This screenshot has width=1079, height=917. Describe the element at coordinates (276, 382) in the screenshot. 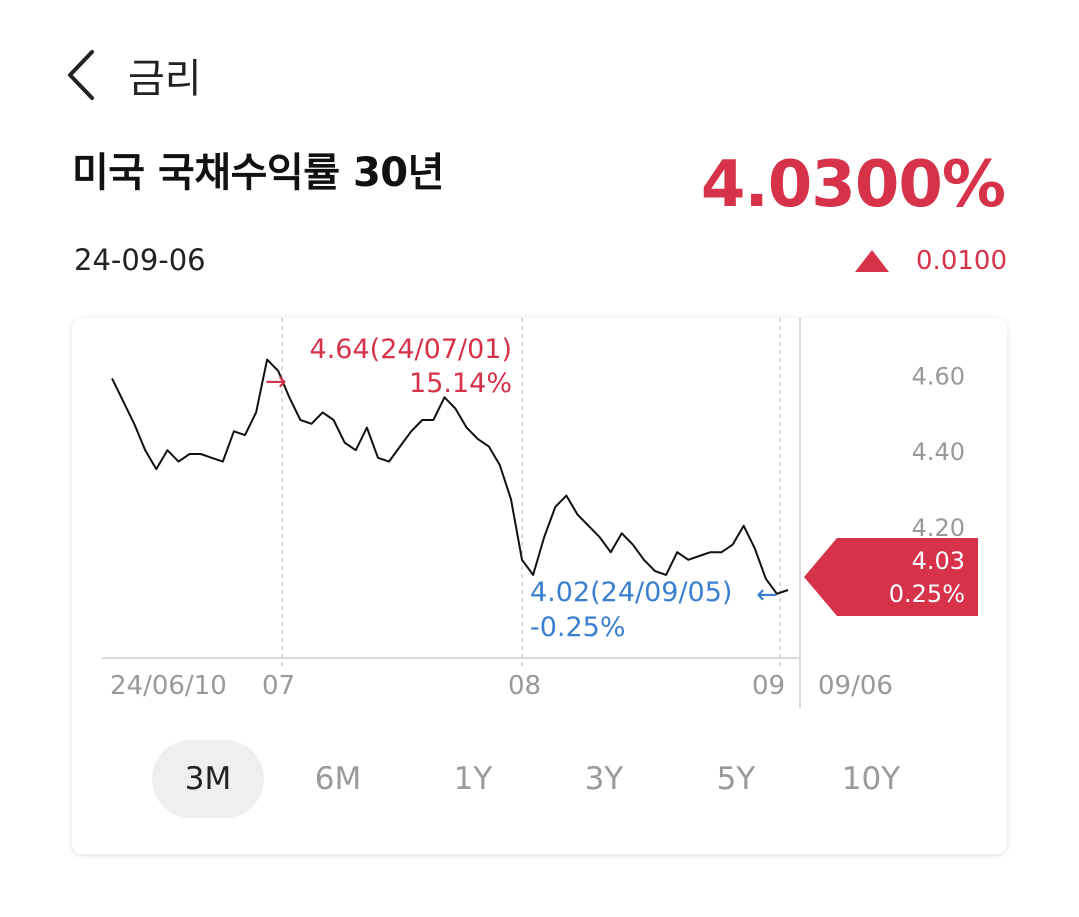

I see `high-marker-arrow: →` at that location.